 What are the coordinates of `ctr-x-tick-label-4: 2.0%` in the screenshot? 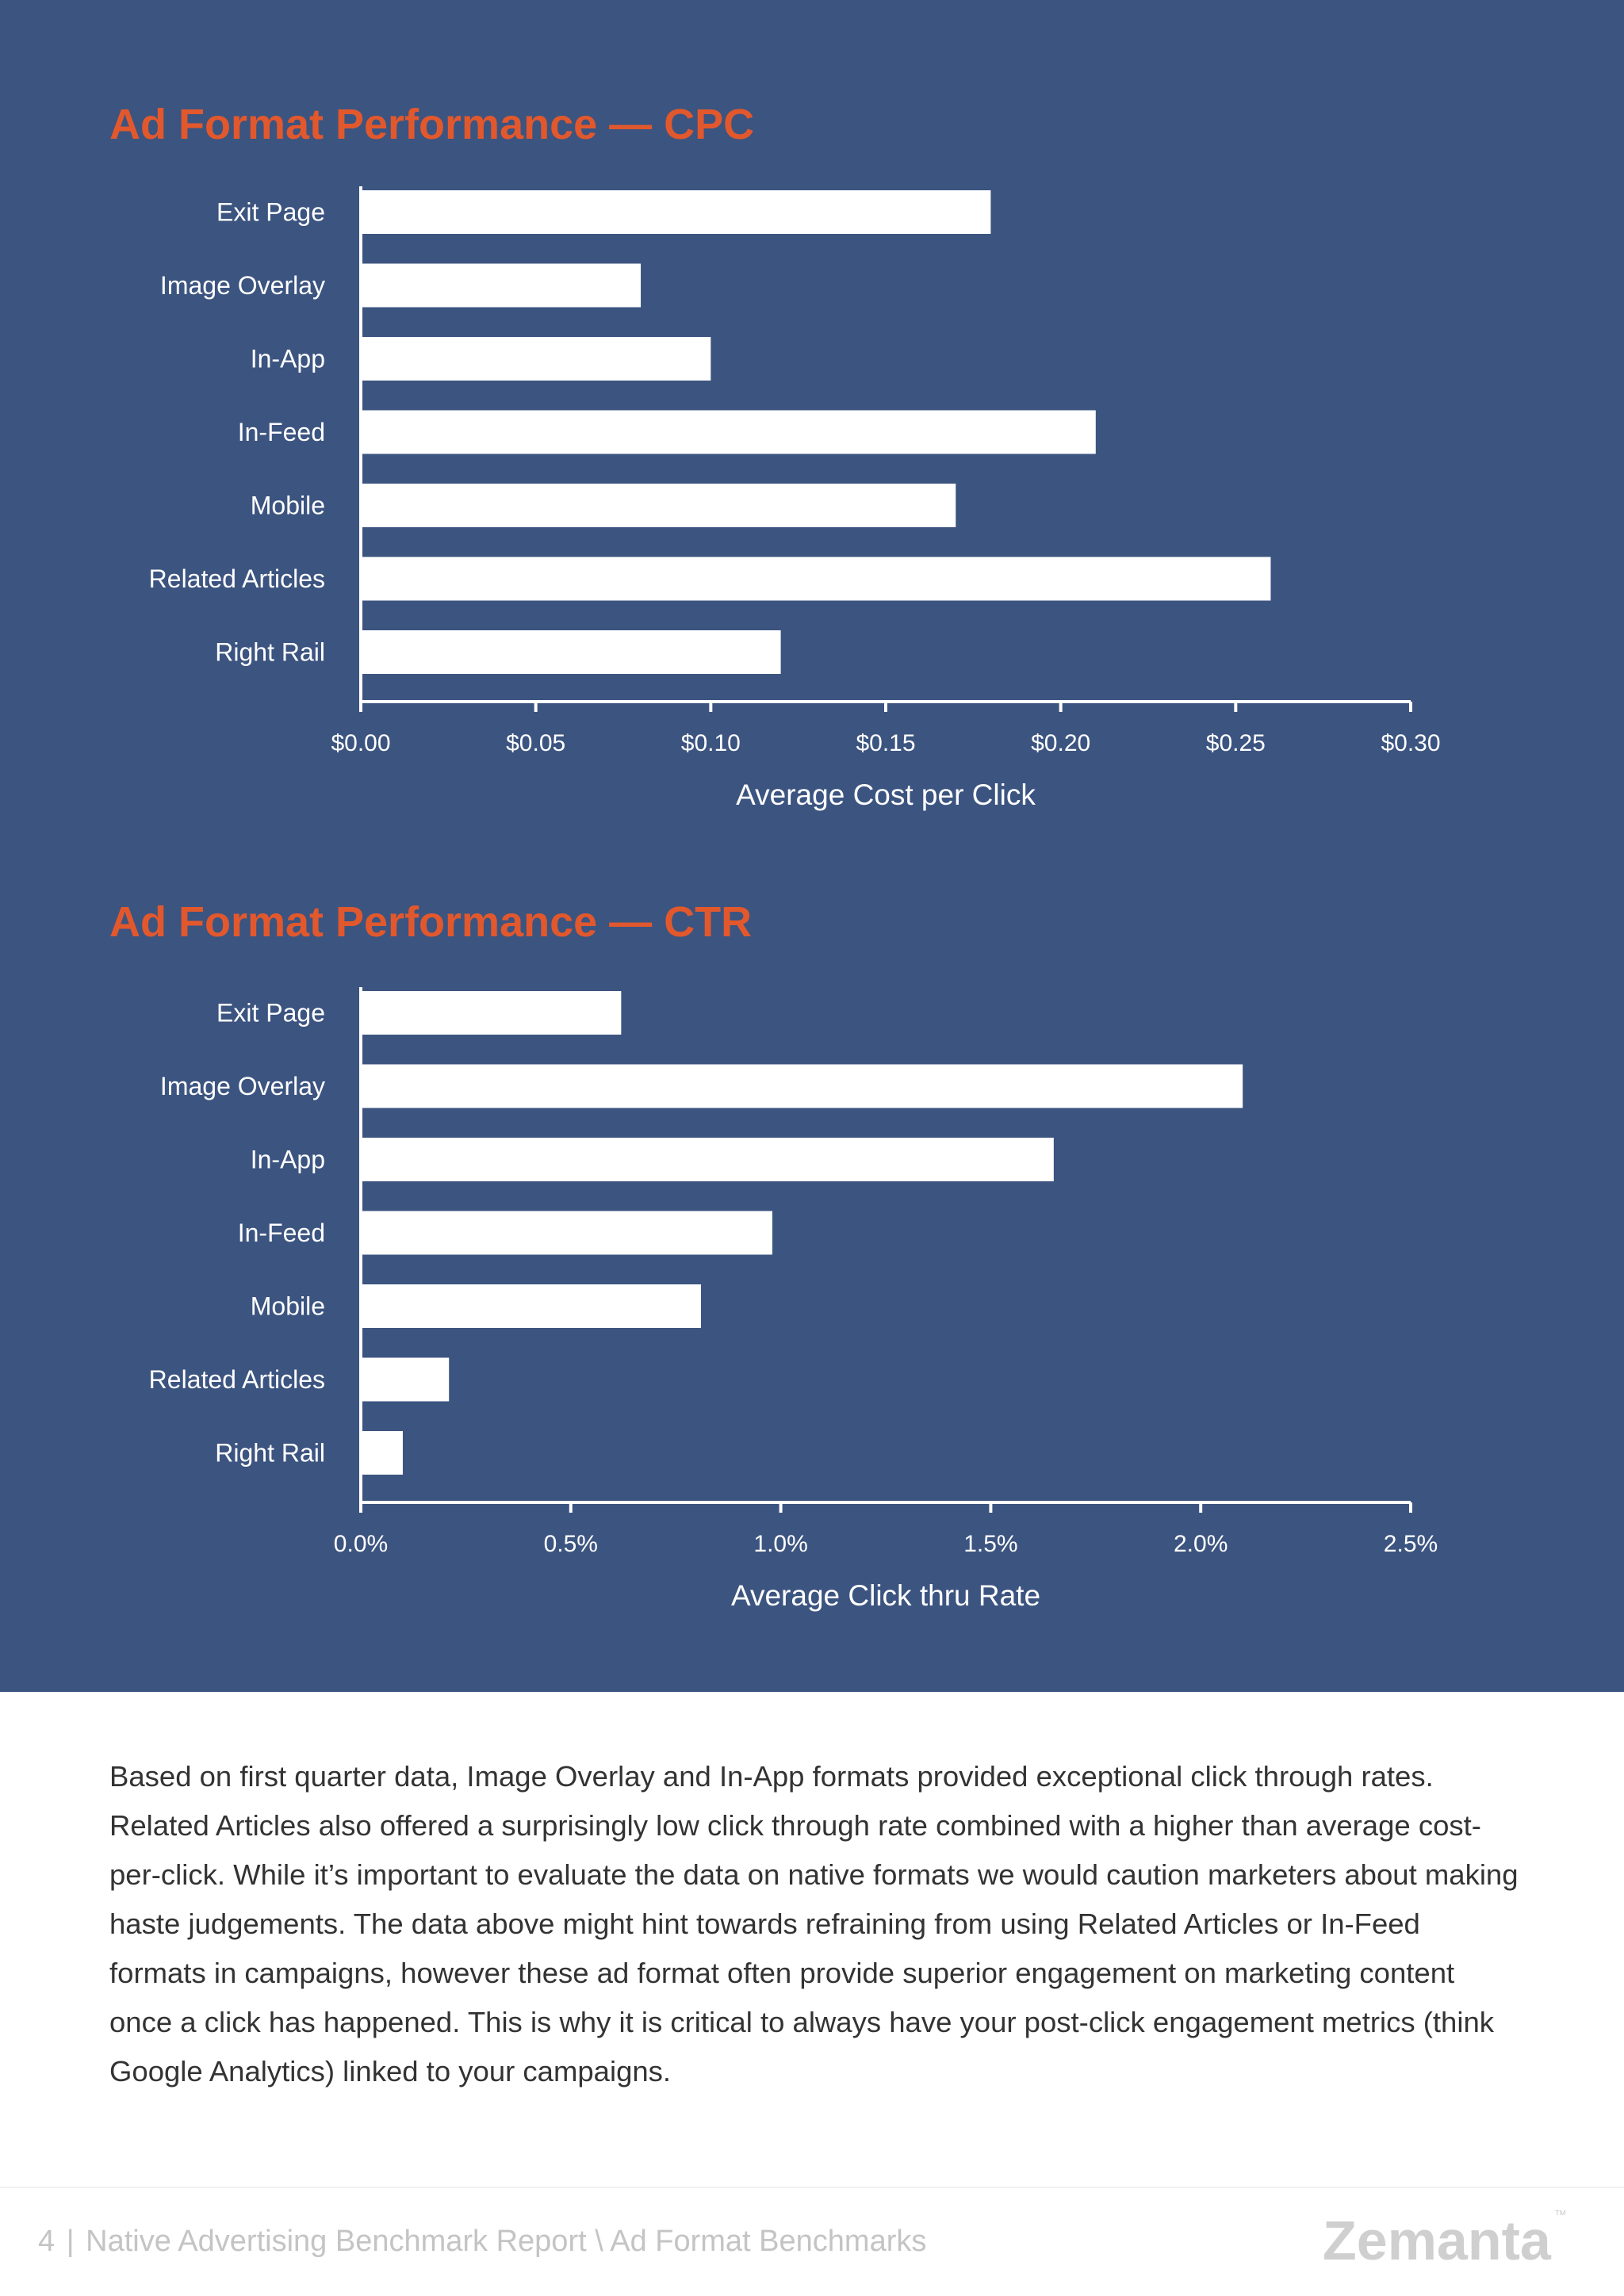 It's located at (1201, 1544).